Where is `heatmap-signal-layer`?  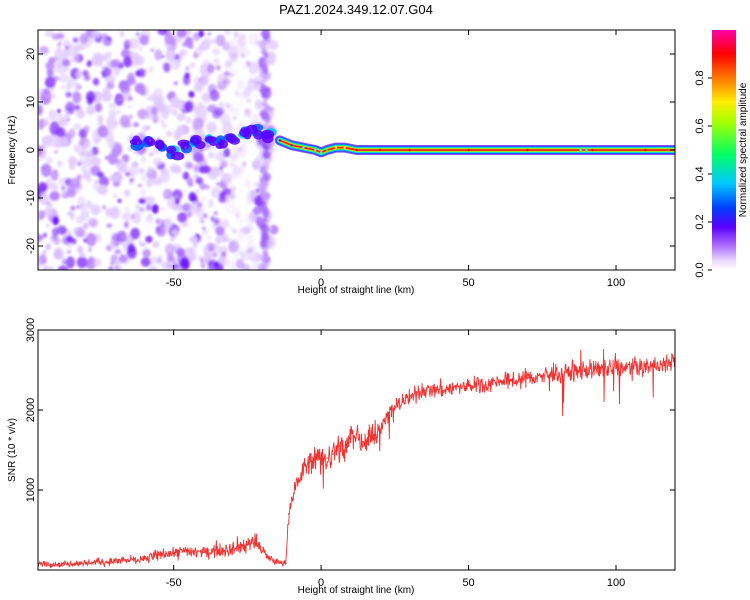
heatmap-signal-layer is located at coordinates (402, 142).